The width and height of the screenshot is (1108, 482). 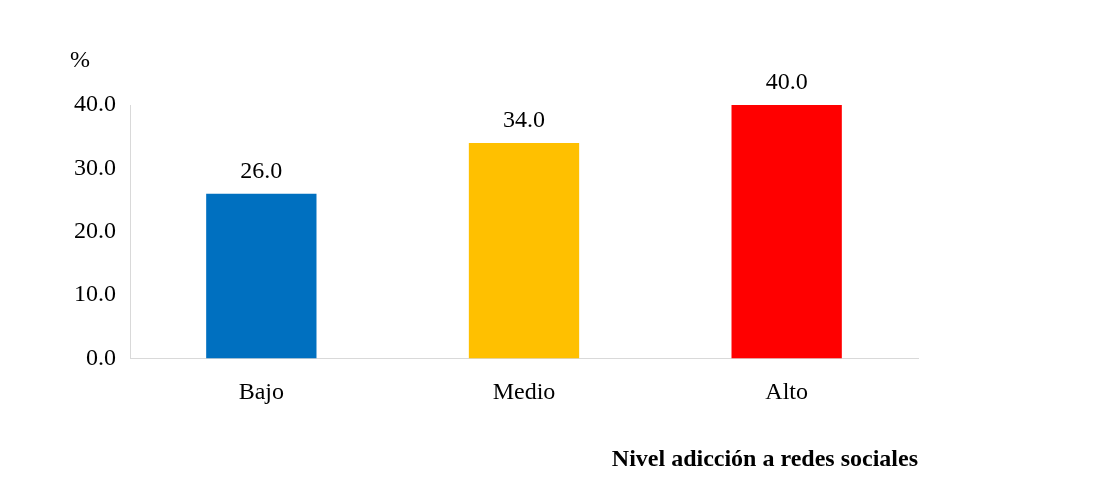 What do you see at coordinates (524, 391) in the screenshot?
I see `x-tick-label: Medio` at bounding box center [524, 391].